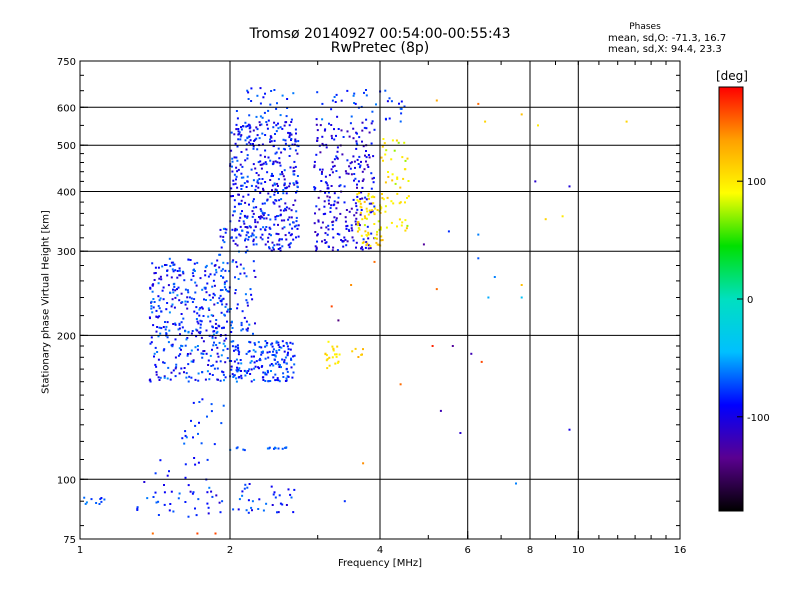 The image size is (800, 600). Describe the element at coordinates (732, 76) in the screenshot. I see `colorbar-label: [deg]` at that location.